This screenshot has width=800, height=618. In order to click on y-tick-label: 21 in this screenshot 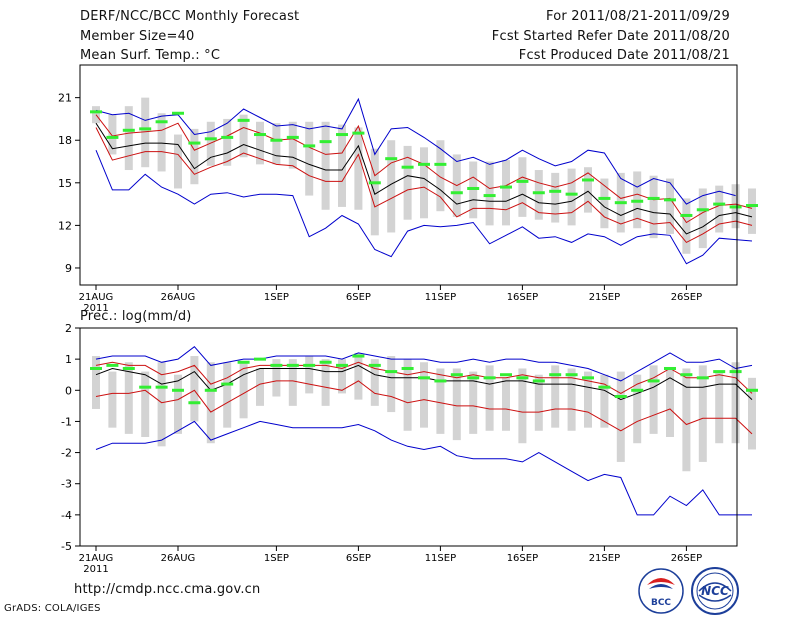, I will do `click(65, 98)`.